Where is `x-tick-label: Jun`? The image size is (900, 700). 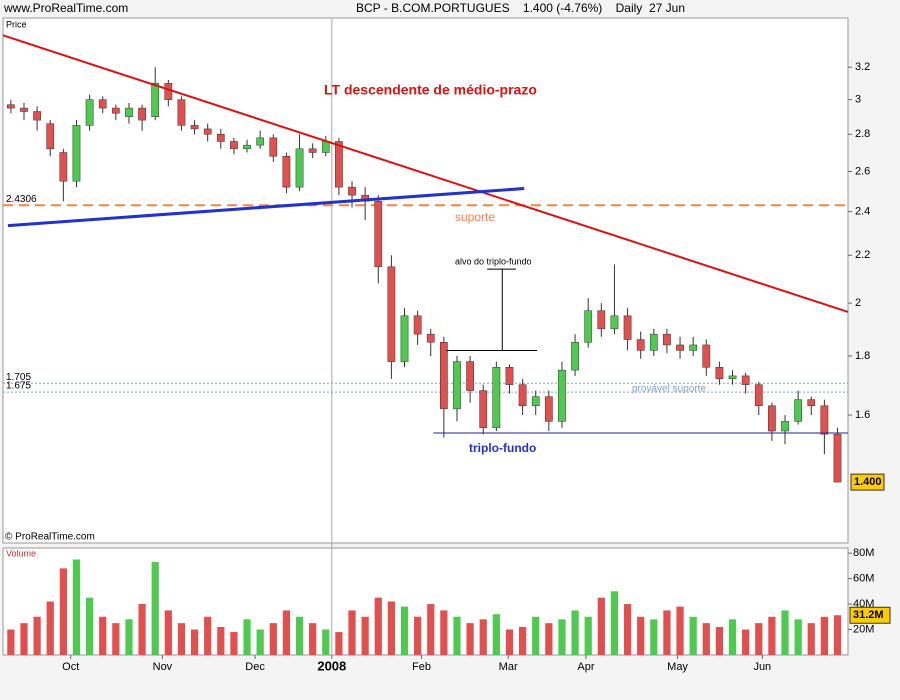 x-tick-label: Jun is located at coordinates (762, 667).